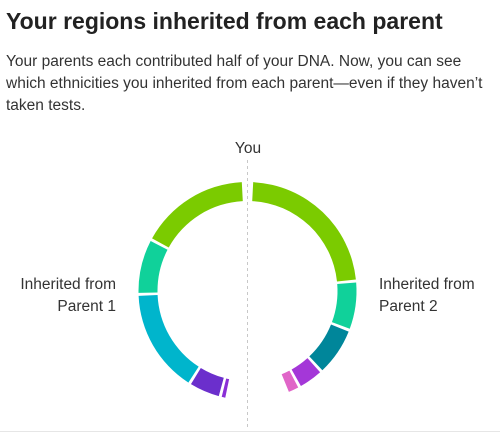  I want to click on parent1-label-line2: Parent 1, so click(86, 306).